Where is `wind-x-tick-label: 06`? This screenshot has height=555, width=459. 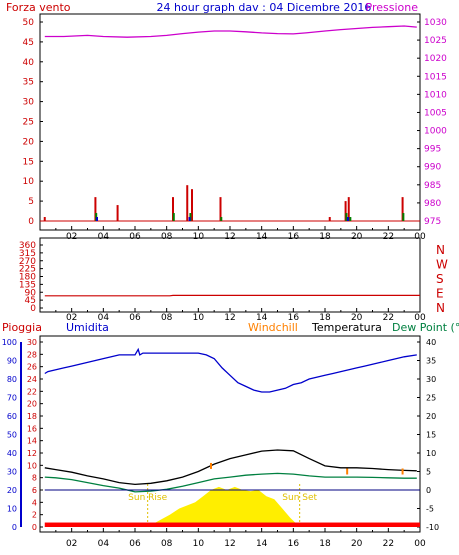 wind-x-tick-label: 06 is located at coordinates (135, 237).